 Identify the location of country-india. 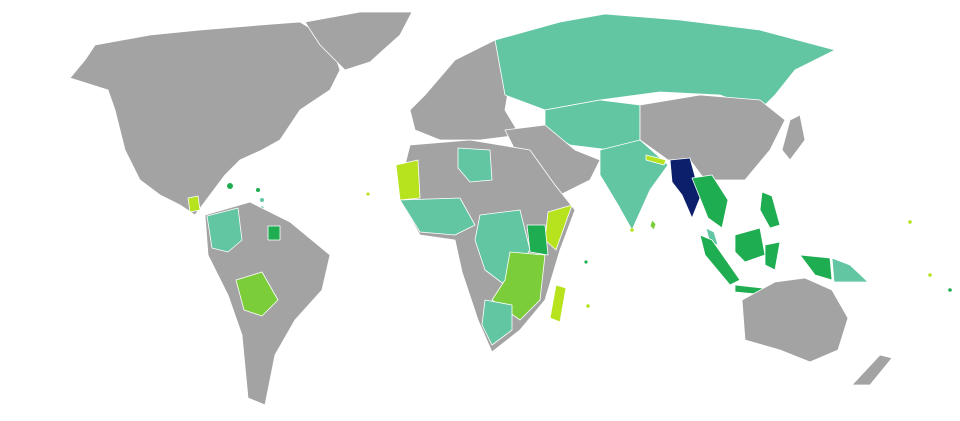
(634, 185).